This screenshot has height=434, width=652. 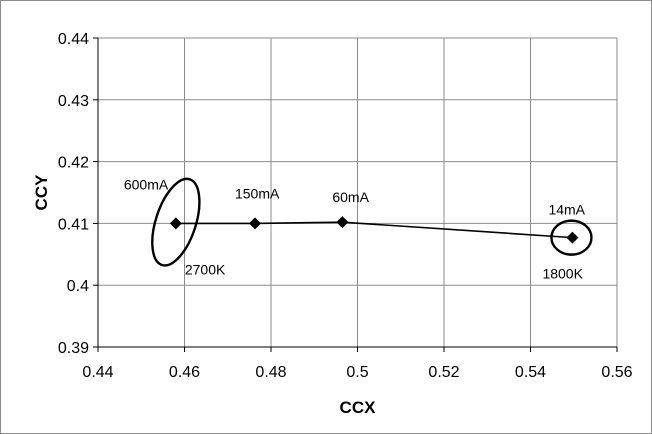 I want to click on x-tick-label: 0.5, so click(x=357, y=372).